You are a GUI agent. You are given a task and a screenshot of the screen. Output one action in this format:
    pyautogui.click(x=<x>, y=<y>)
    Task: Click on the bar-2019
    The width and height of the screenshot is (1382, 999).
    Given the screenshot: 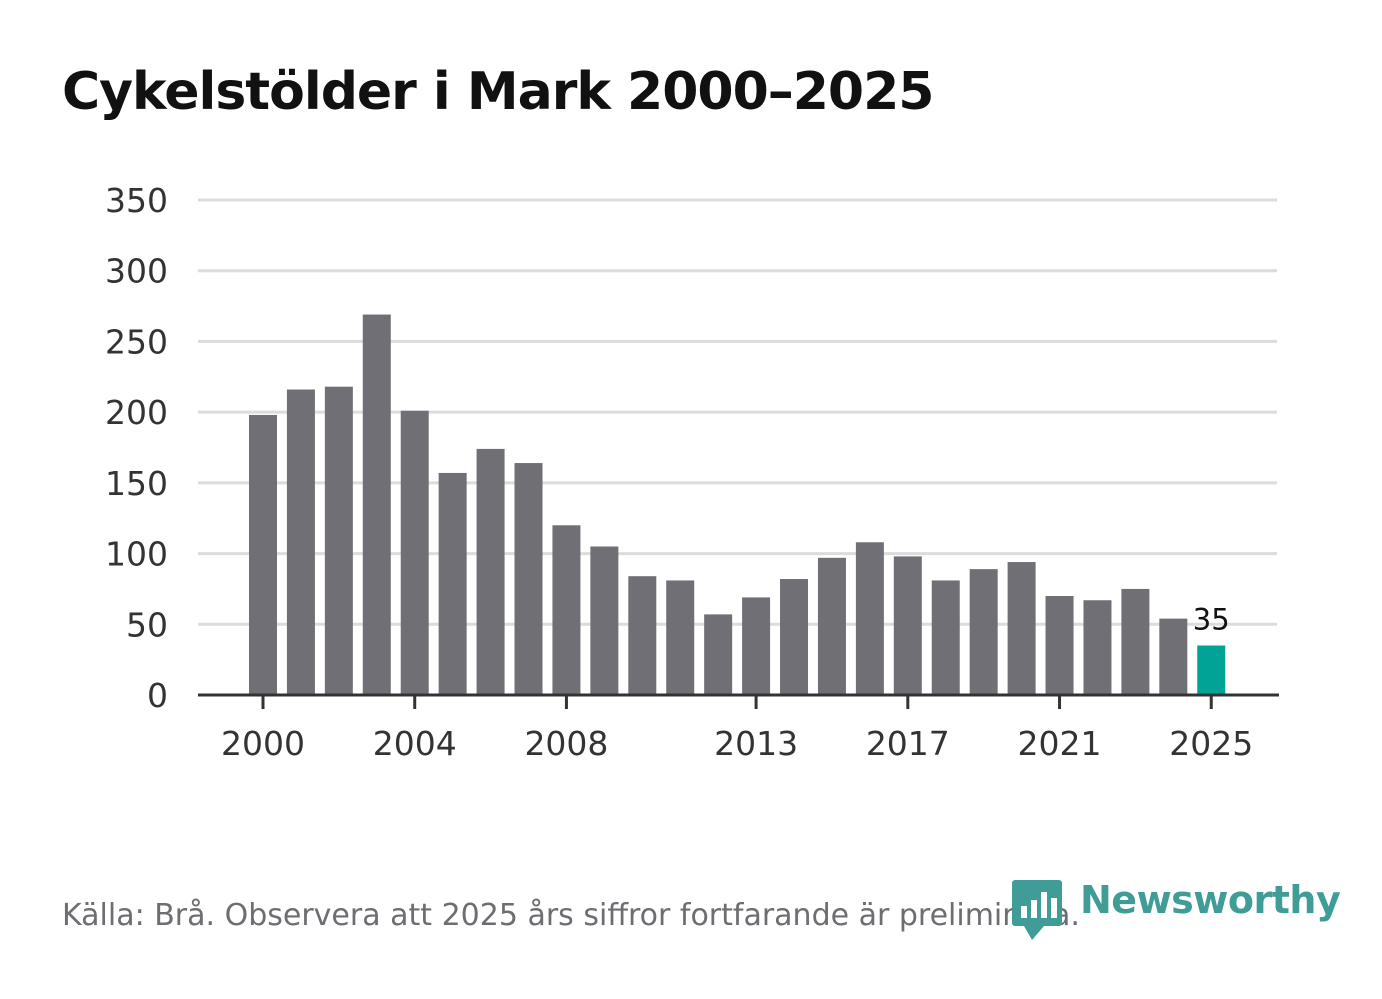 What is the action you would take?
    pyautogui.click(x=983, y=632)
    